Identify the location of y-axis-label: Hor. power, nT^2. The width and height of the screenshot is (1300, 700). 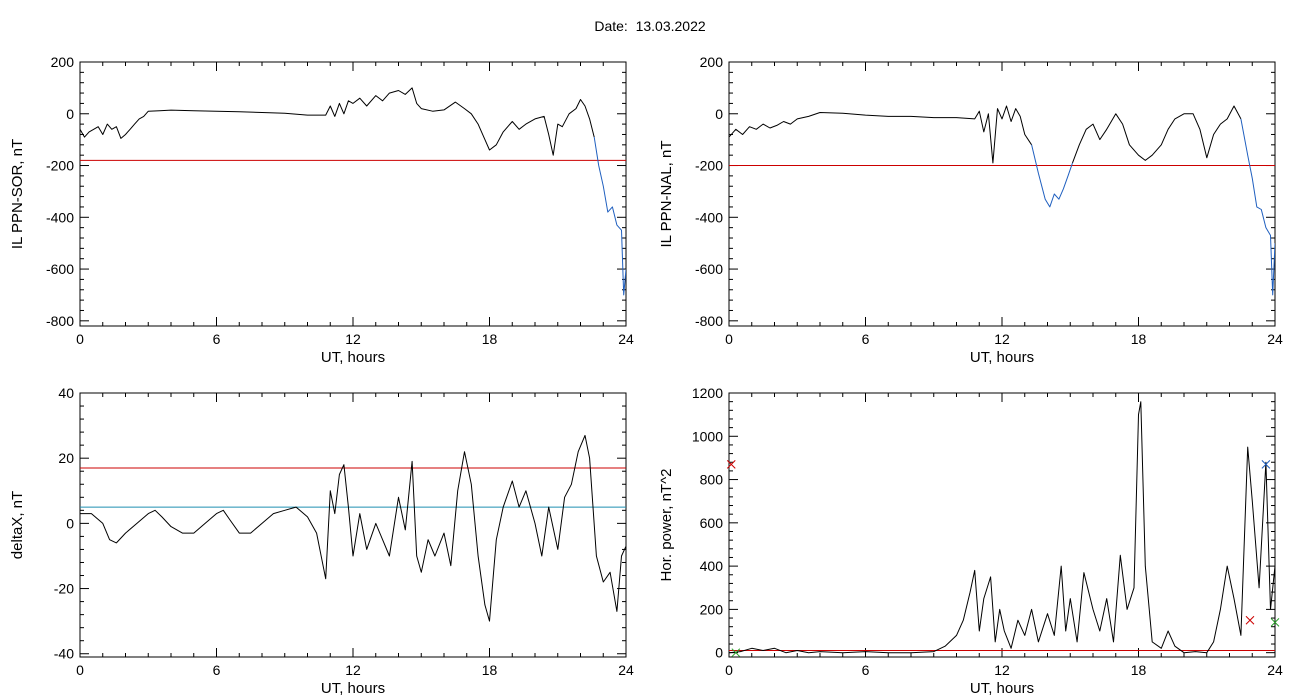
(666, 525).